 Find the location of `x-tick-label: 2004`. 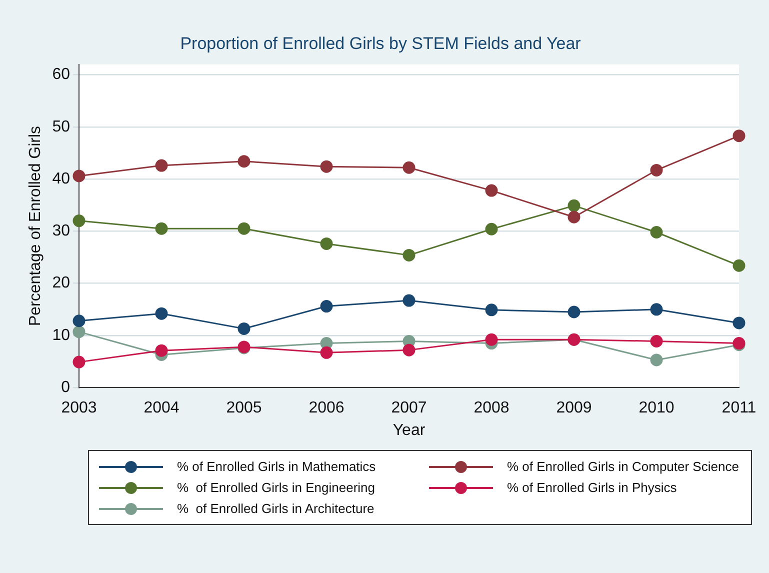

x-tick-label: 2004 is located at coordinates (162, 408).